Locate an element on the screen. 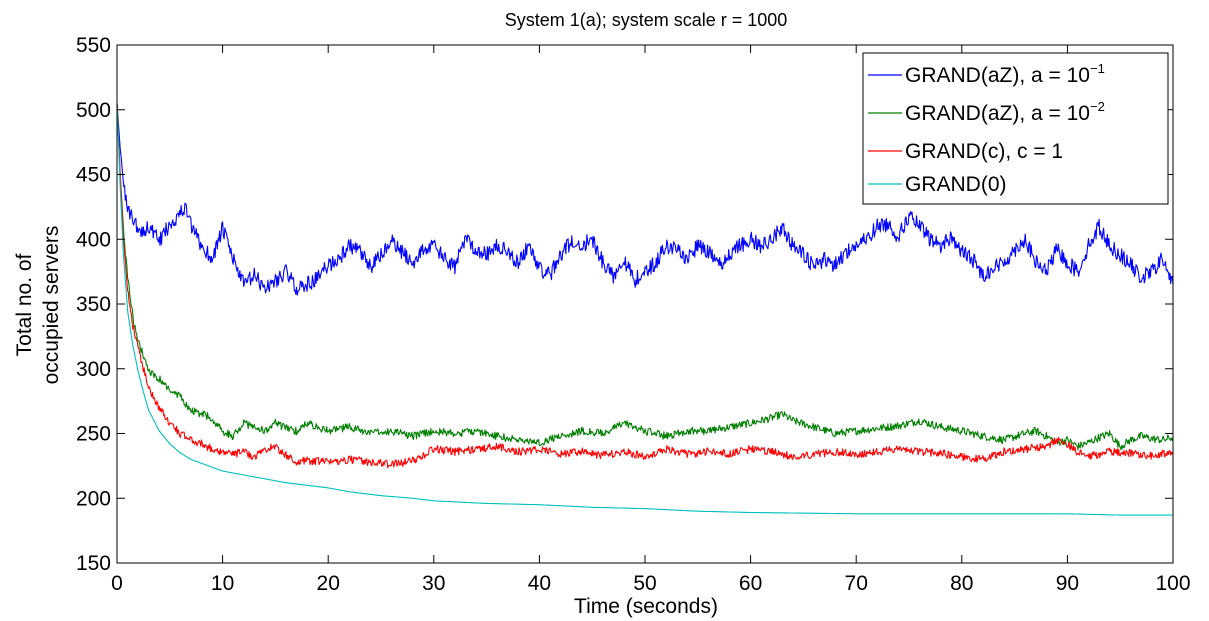 The image size is (1209, 621). y-tick-label: 350 is located at coordinates (93, 304).